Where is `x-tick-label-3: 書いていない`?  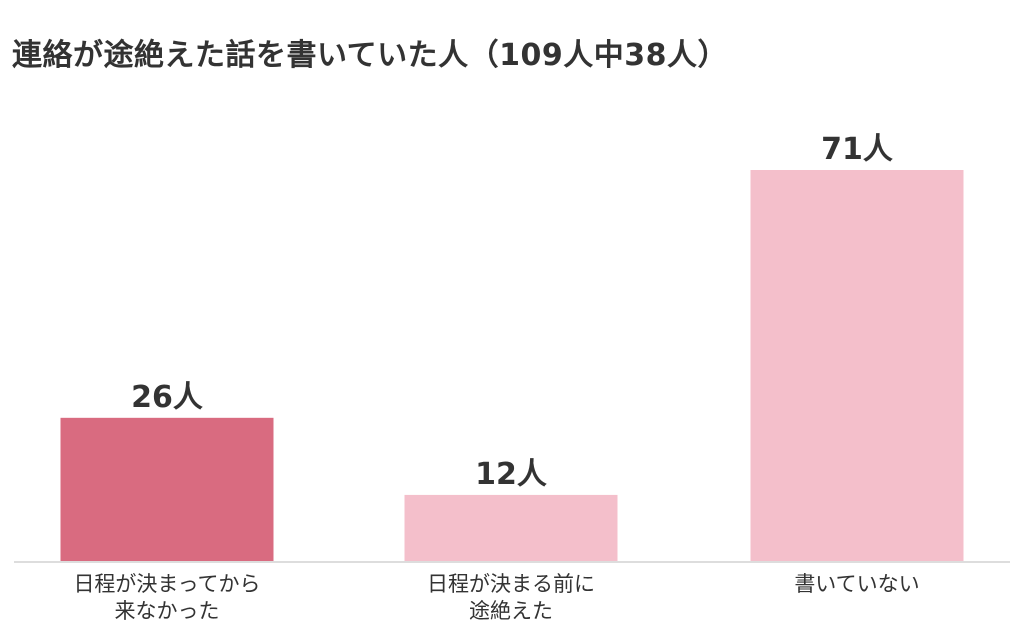
x-tick-label-3: 書いていない is located at coordinates (856, 584).